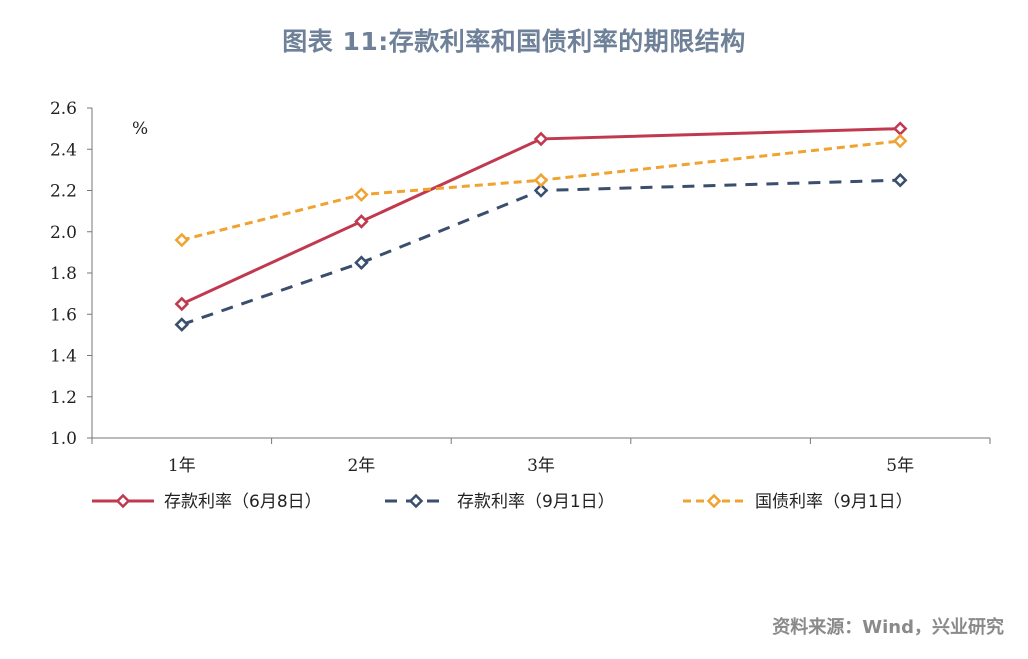 Image resolution: width=1028 pixels, height=659 pixels. Describe the element at coordinates (834, 502) in the screenshot. I see `legend-label: 国债利率（9月1日）` at that location.